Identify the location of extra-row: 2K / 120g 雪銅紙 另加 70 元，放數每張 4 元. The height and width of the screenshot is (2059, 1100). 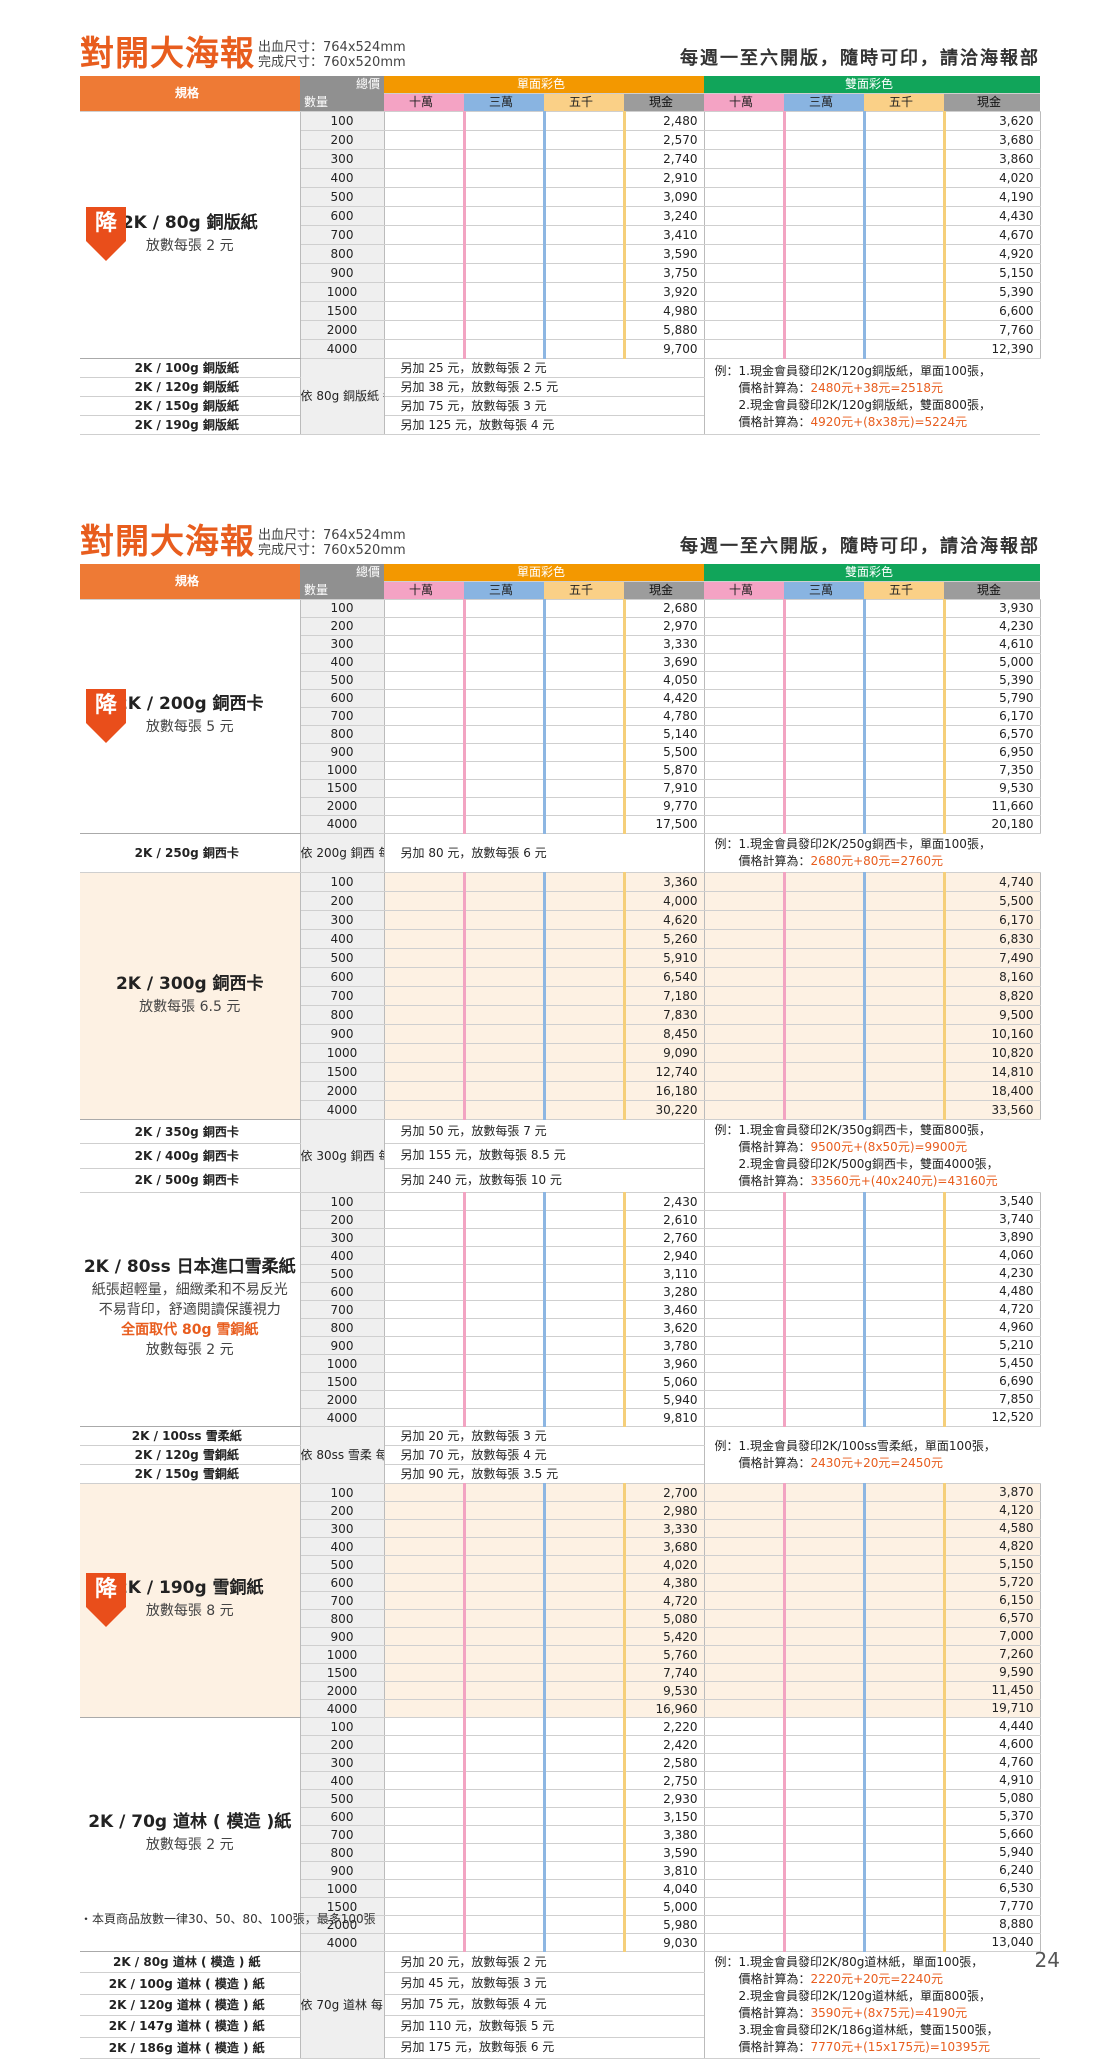
(560, 1455).